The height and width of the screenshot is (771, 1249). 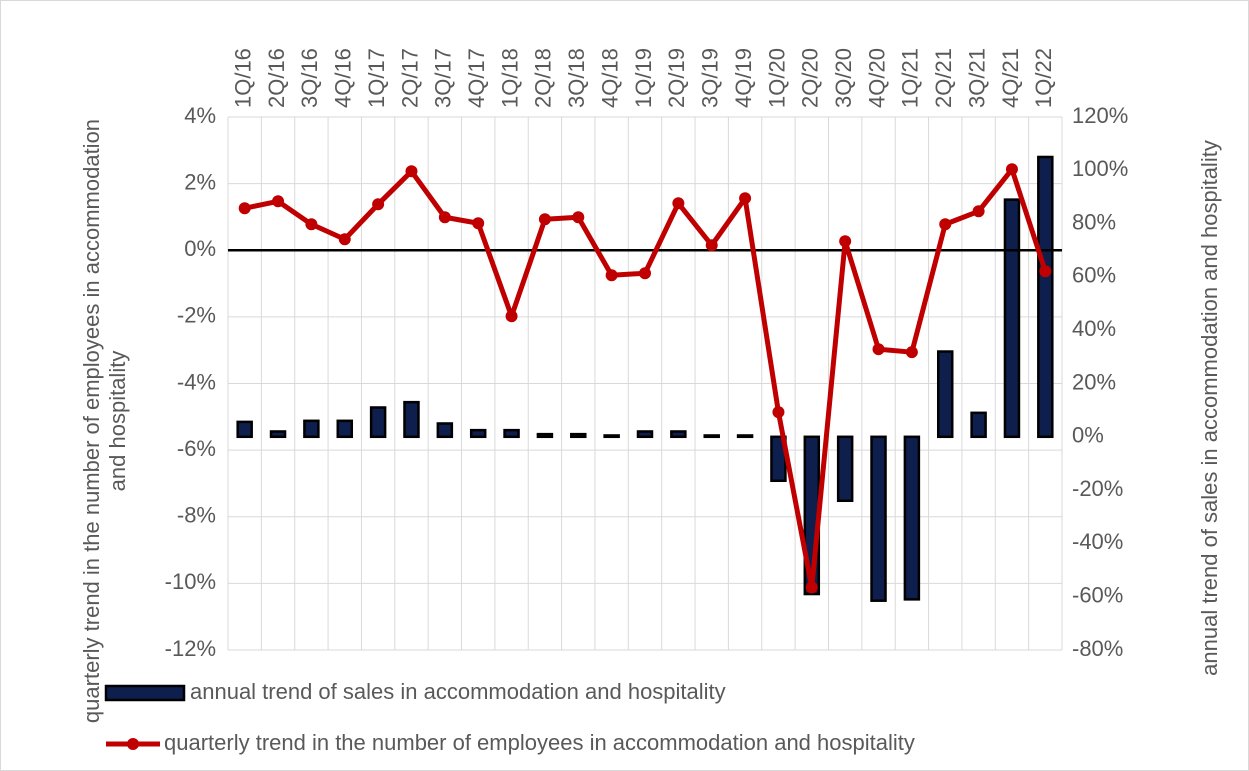 I want to click on x-tick-label: 4Q/20, so click(x=876, y=78).